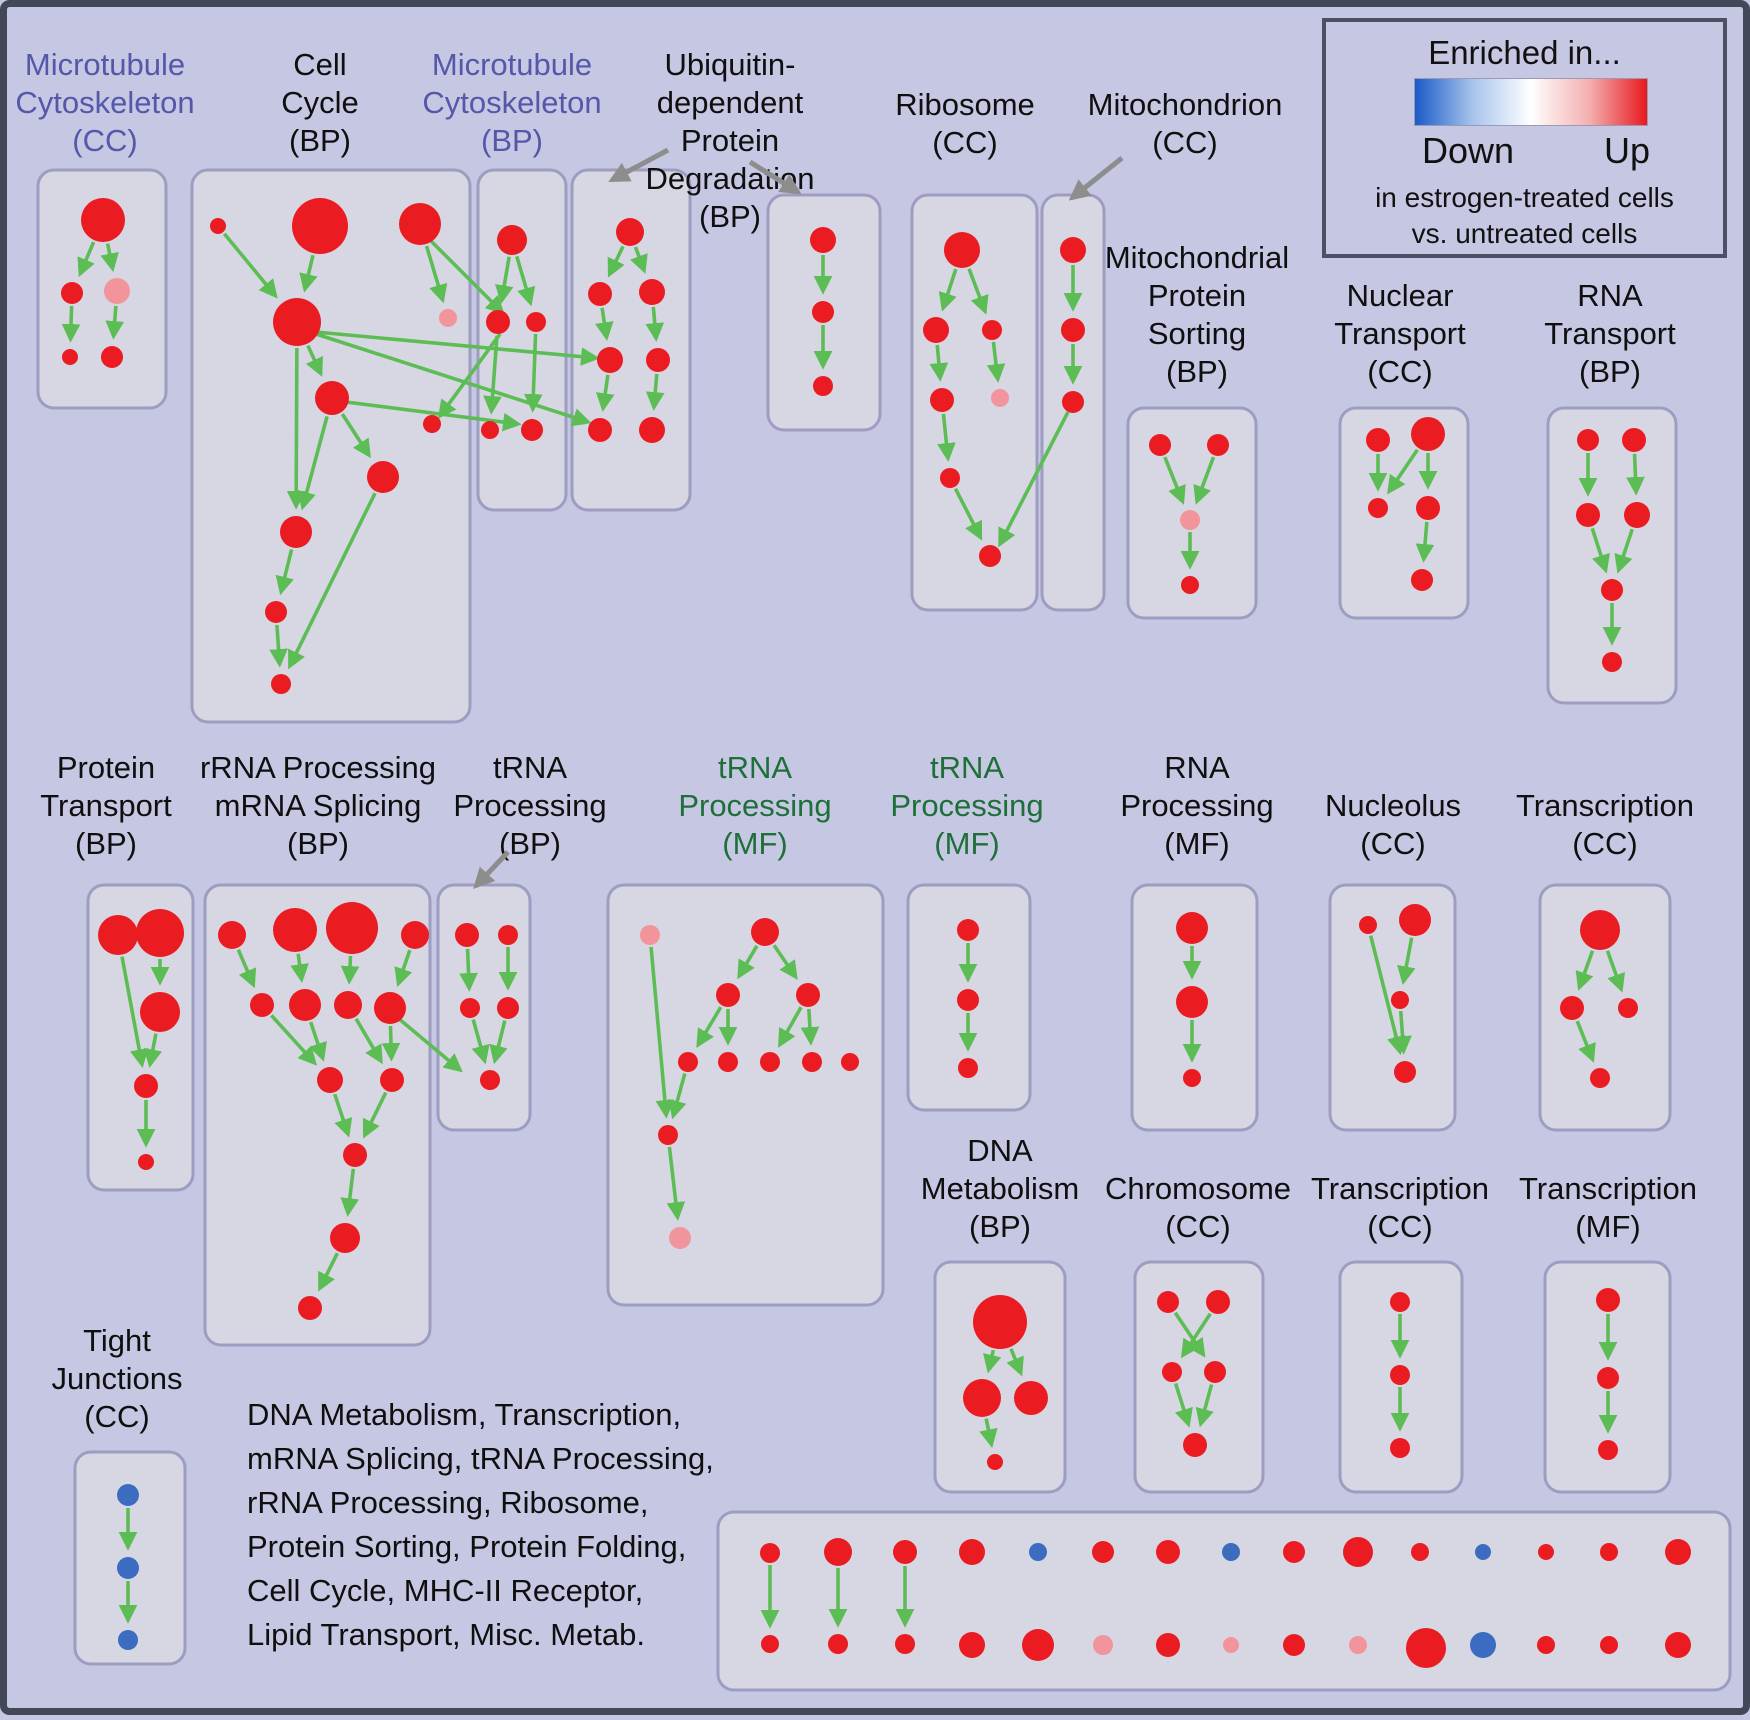 This screenshot has width=1750, height=1720. What do you see at coordinates (1404, 513) in the screenshot?
I see `cluster-box-nuclear-transport-cc` at bounding box center [1404, 513].